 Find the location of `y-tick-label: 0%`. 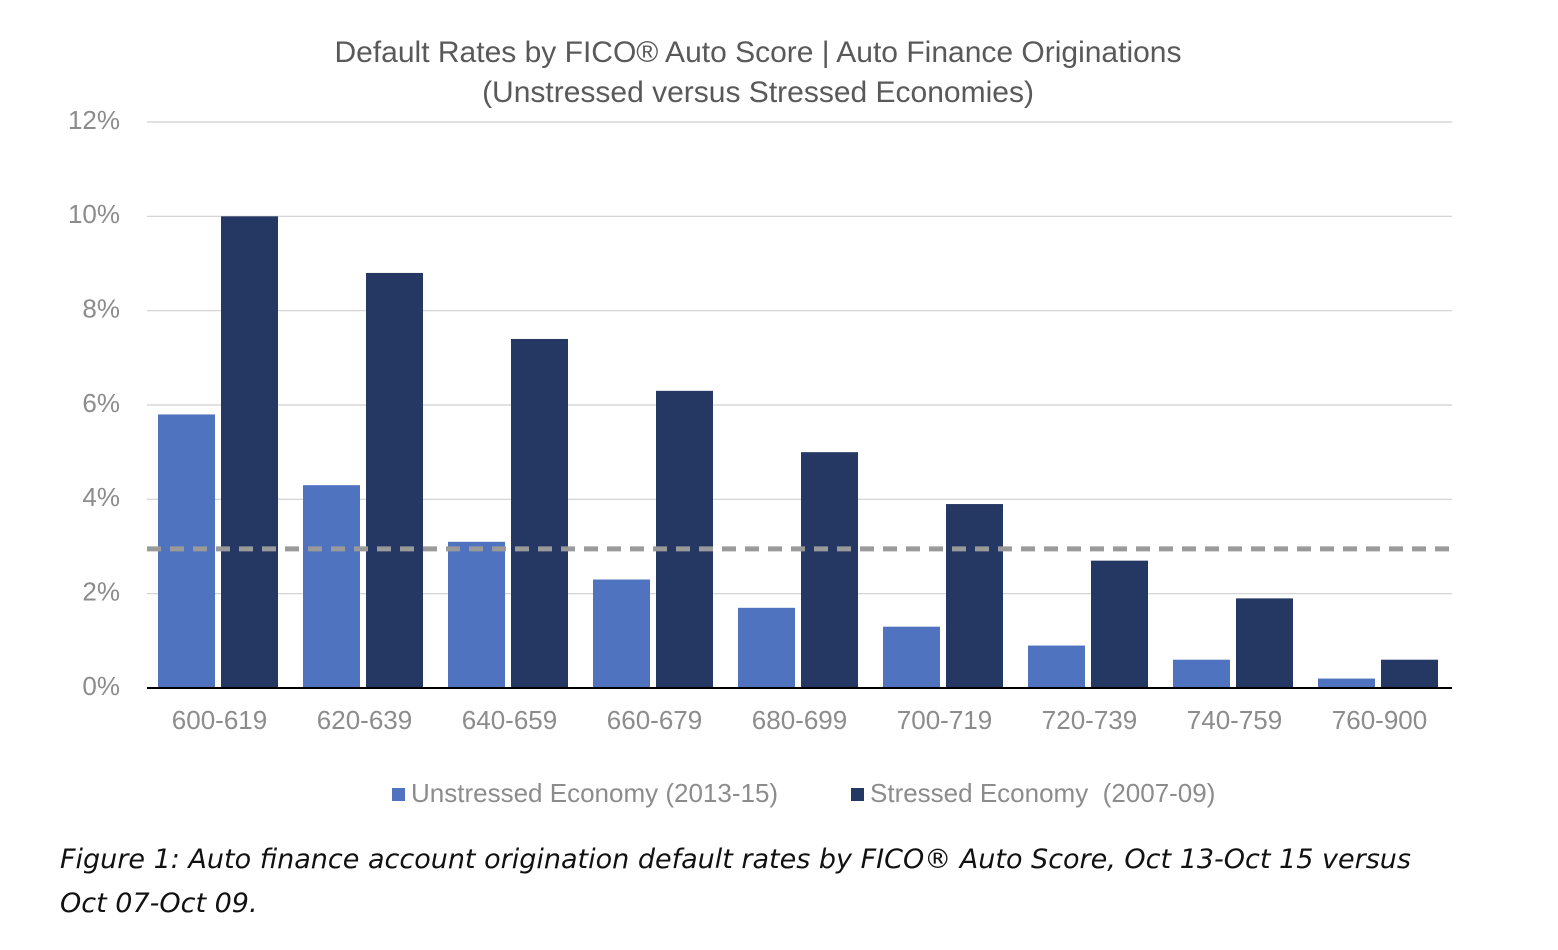

y-tick-label: 0% is located at coordinates (101, 686).